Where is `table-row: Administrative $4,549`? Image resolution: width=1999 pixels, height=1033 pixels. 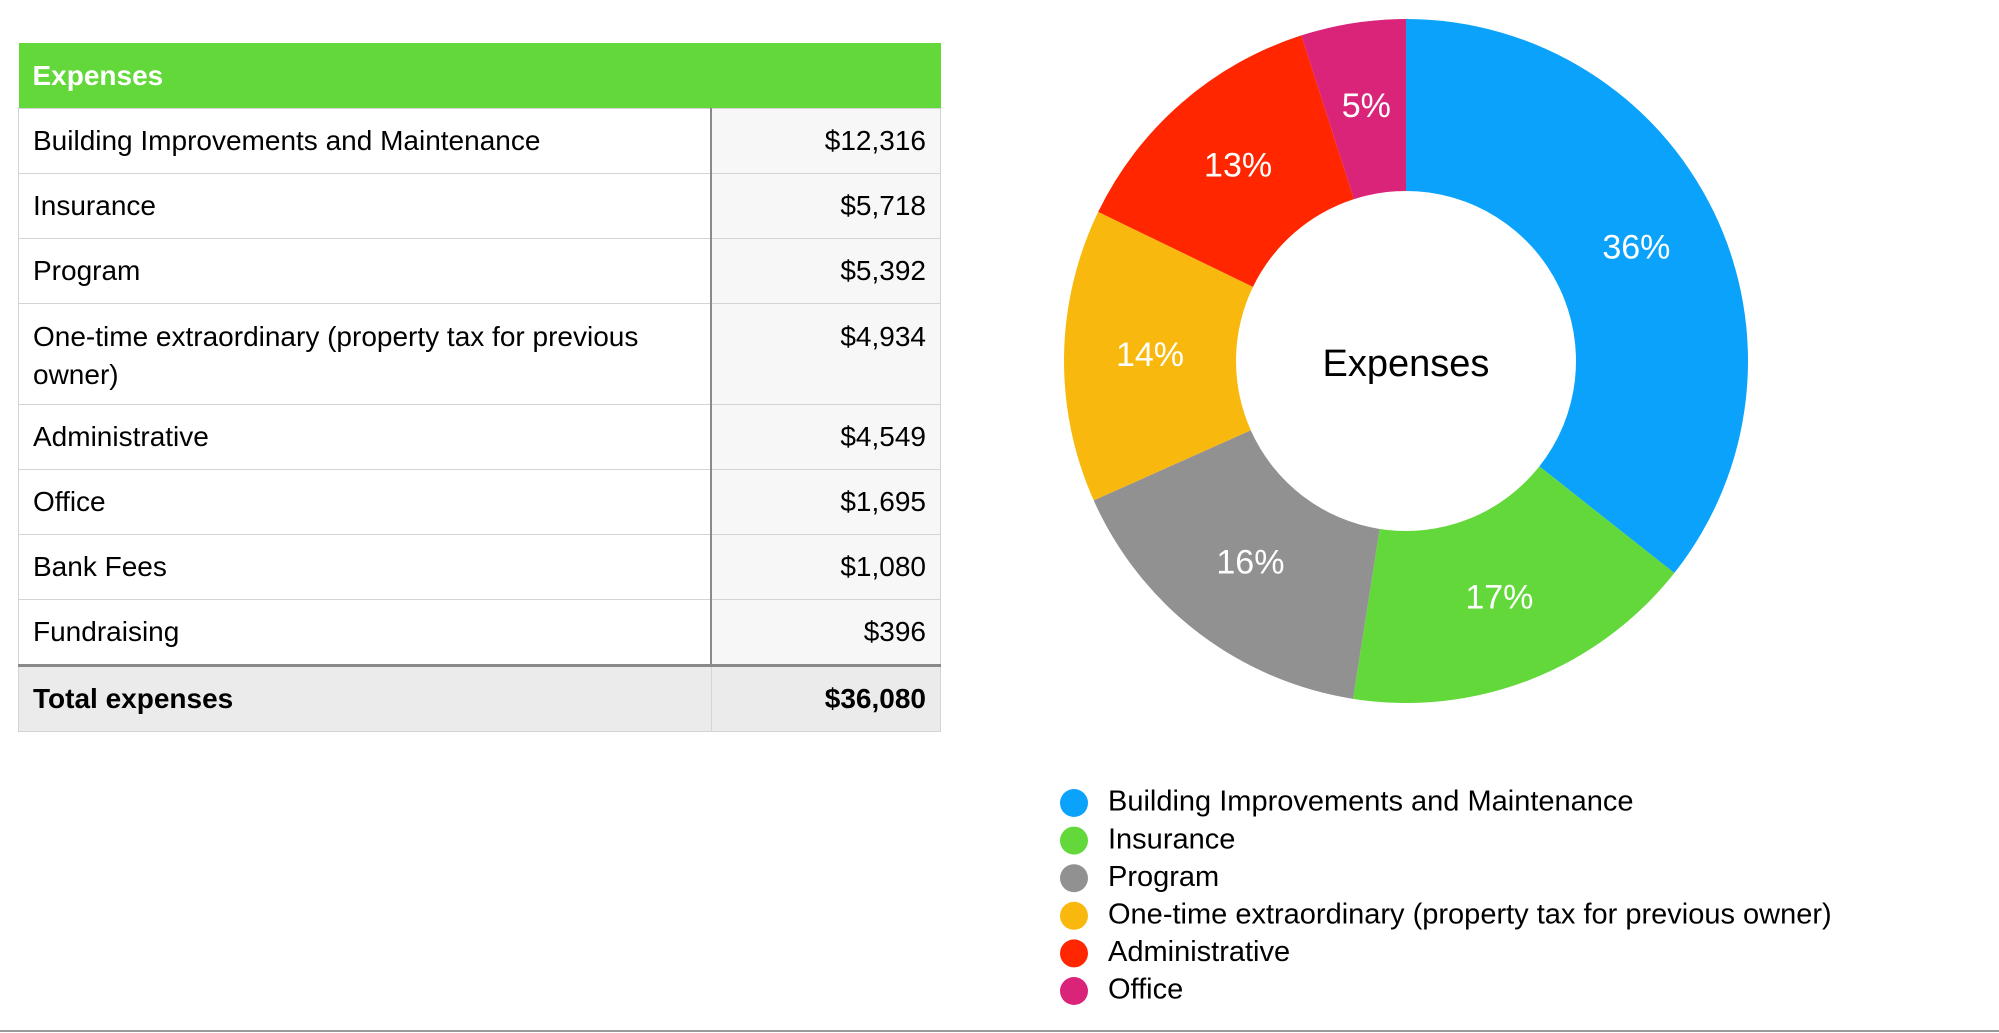
table-row: Administrative $4,549 is located at coordinates (479, 437).